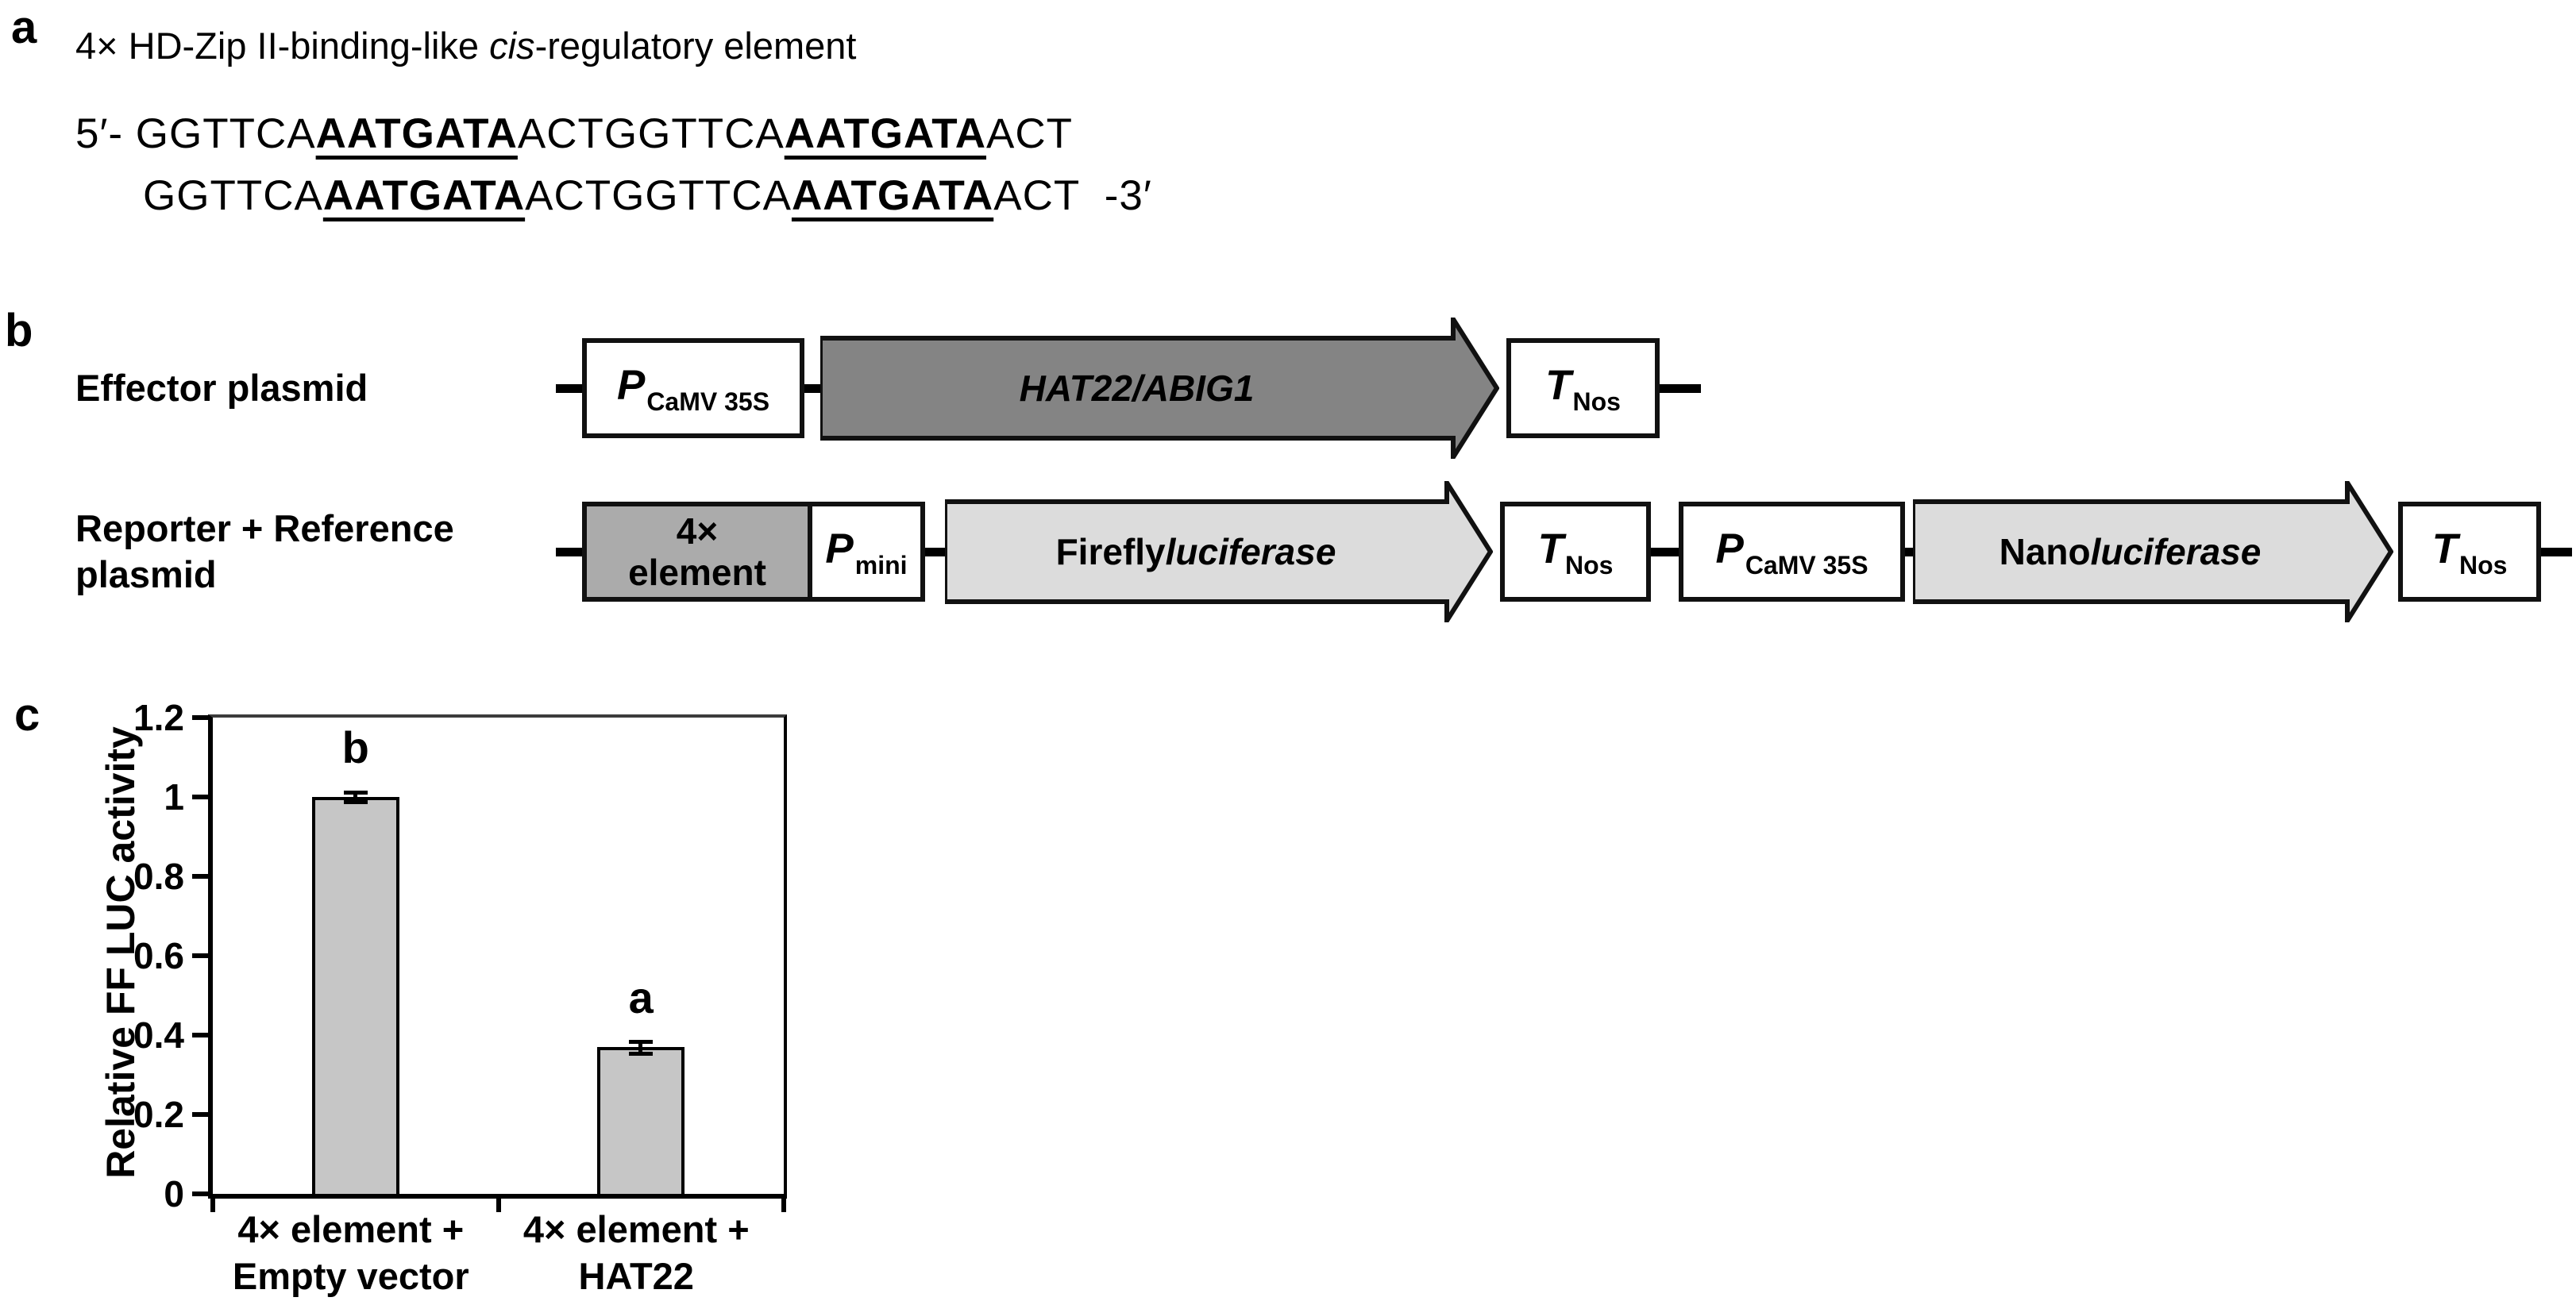 This screenshot has width=2576, height=1305. I want to click on text-segment: -regulatory element, so click(695, 46).